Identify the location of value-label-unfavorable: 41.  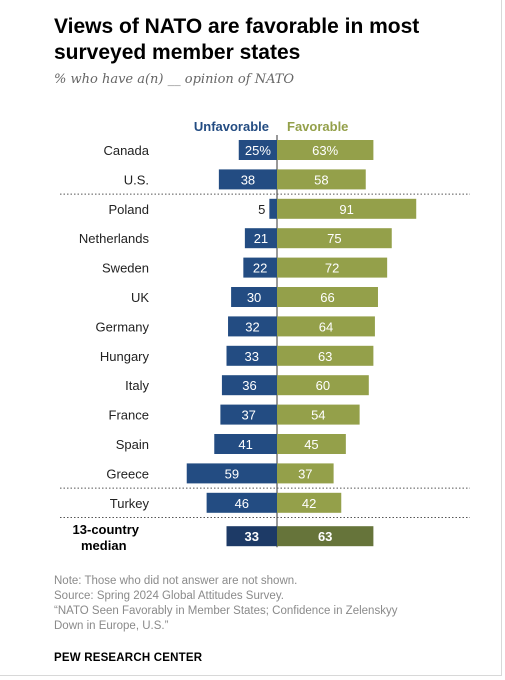
(245, 444).